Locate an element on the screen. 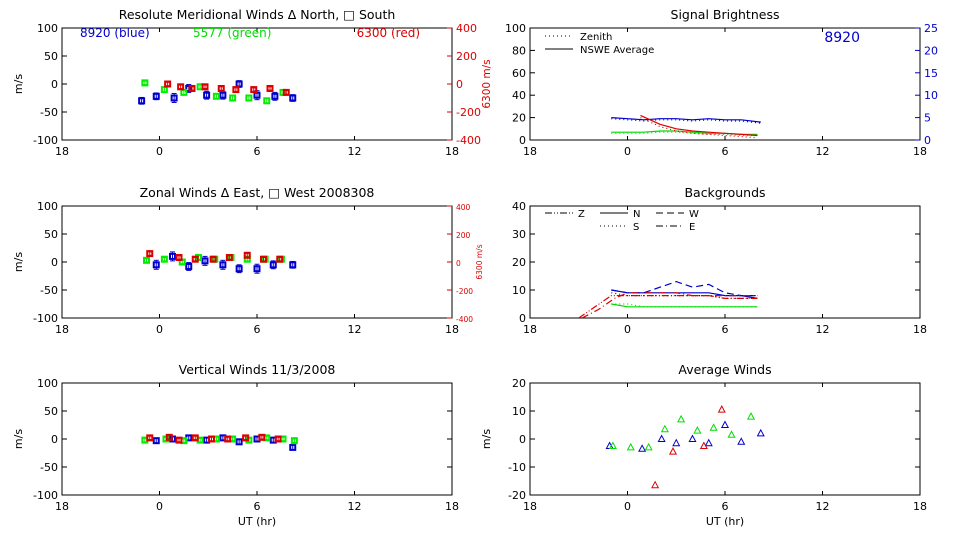 Image resolution: width=960 pixels, height=540 pixels. y-tick-label: -50 is located at coordinates (49, 112).